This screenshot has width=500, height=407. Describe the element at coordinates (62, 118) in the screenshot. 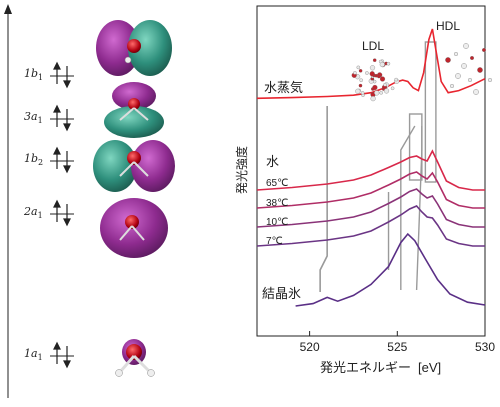

I see `spin-pair-3a1` at that location.